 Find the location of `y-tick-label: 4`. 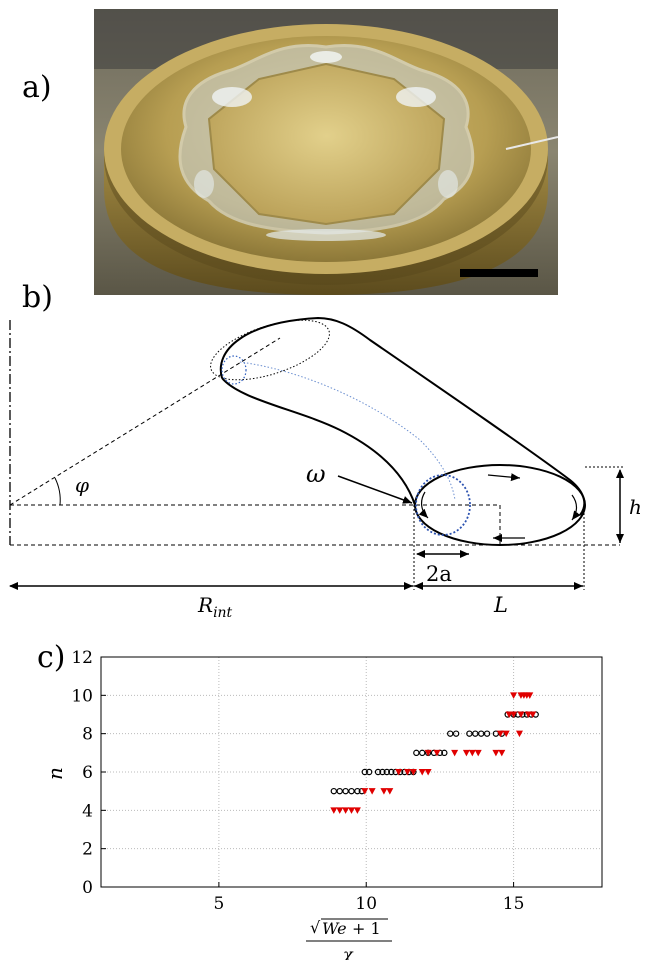

y-tick-label: 4 is located at coordinates (87, 811).